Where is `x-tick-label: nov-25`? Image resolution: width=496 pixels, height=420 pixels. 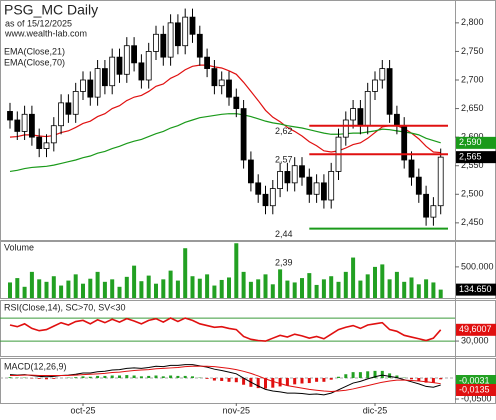
x-tick-label: nov-25 is located at coordinates (237, 410).